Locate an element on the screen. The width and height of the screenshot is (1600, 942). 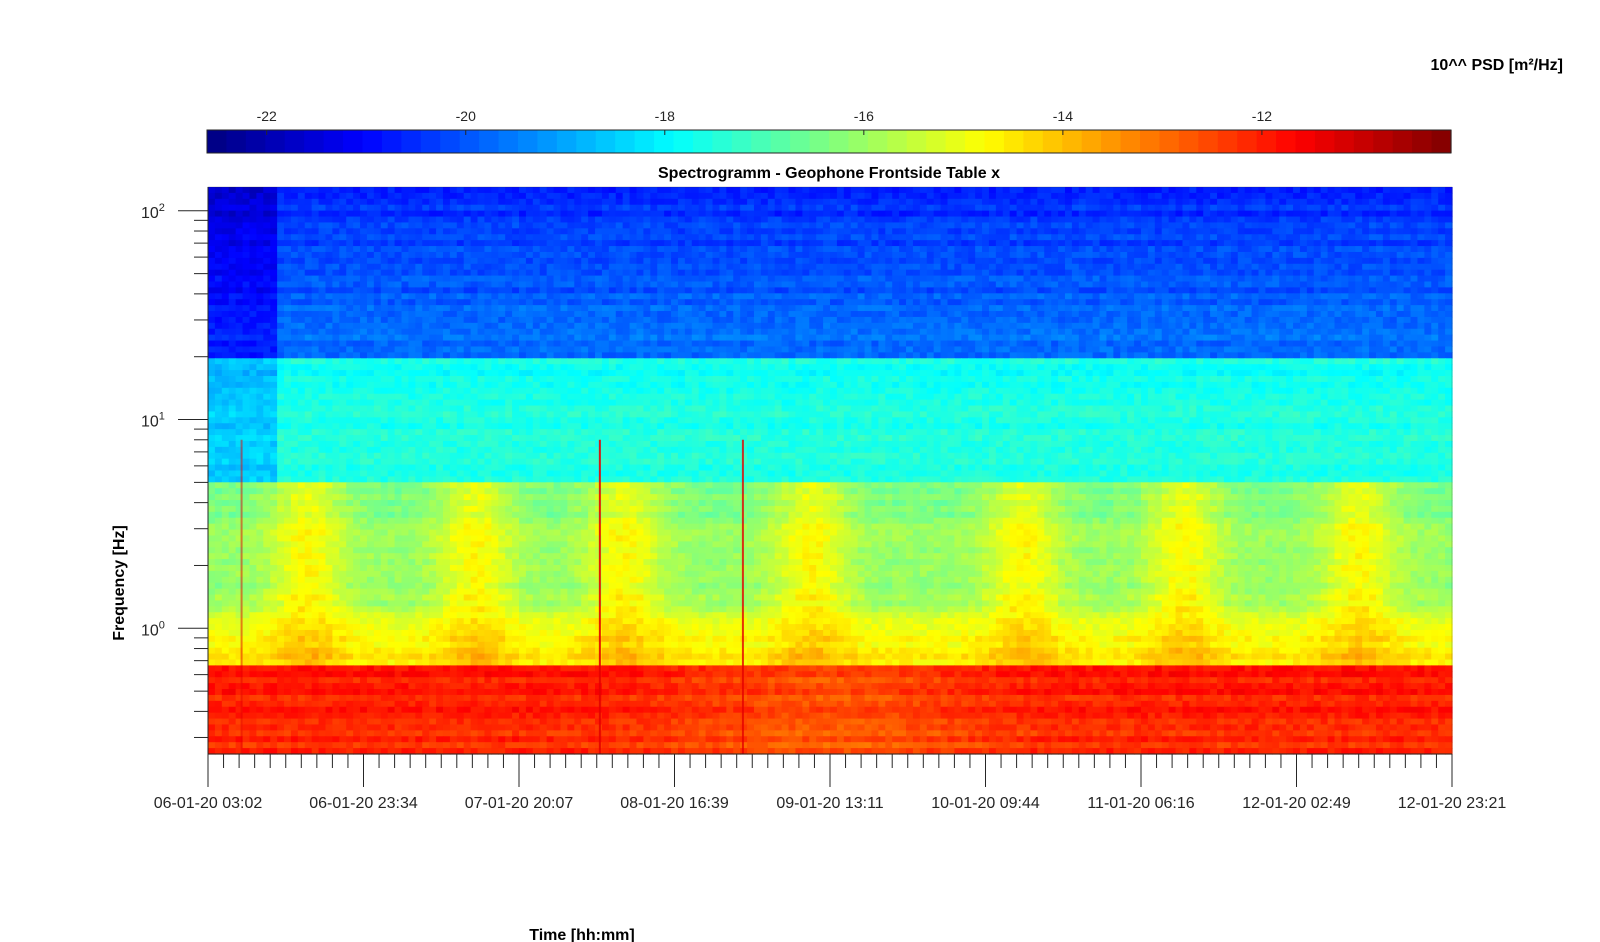
y-tick-label: 10⁰ is located at coordinates (153, 629).